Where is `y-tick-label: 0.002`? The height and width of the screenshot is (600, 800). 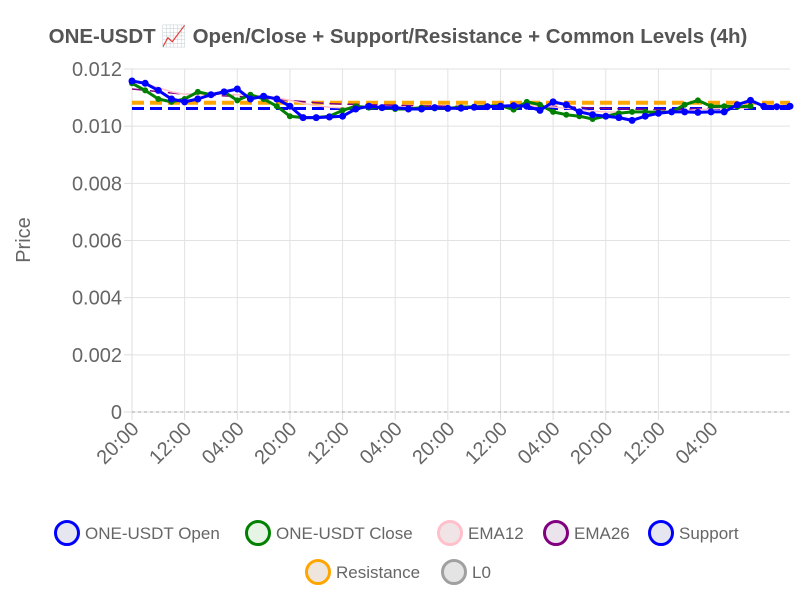
y-tick-label: 0.002 is located at coordinates (97, 356).